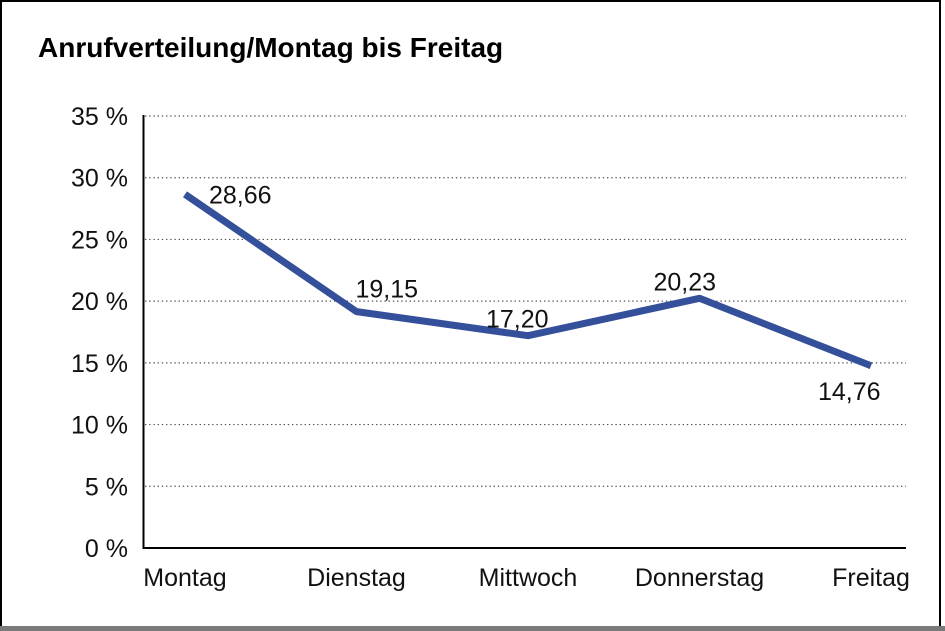  I want to click on data-label: 14,76, so click(849, 392).